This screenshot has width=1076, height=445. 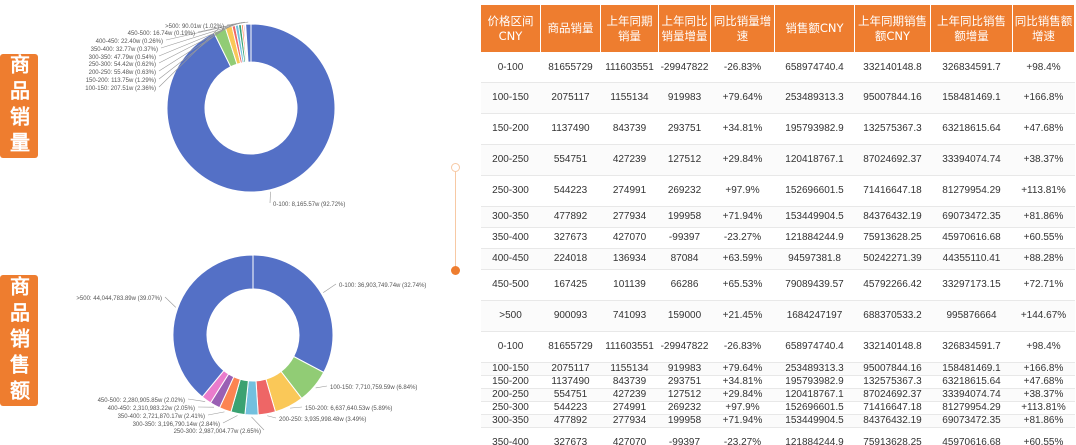 I want to click on table-cell: 153449904.5, so click(x=814, y=217).